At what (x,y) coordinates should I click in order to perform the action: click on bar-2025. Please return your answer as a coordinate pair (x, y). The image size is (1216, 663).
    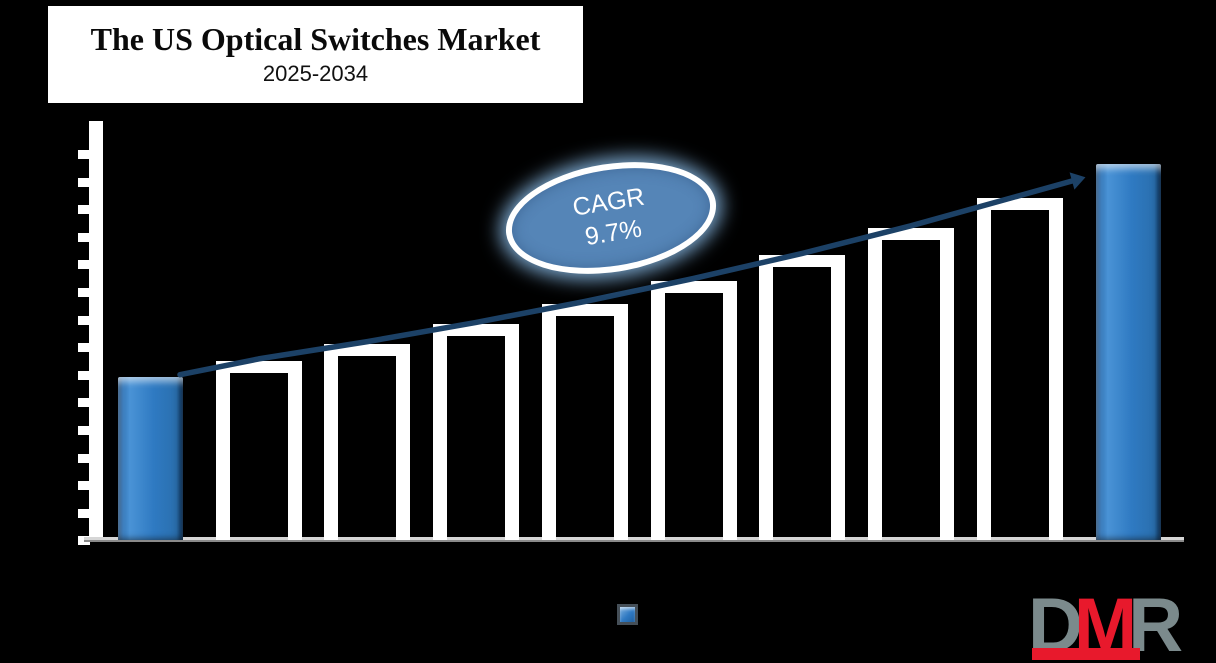
    Looking at the image, I should click on (150, 458).